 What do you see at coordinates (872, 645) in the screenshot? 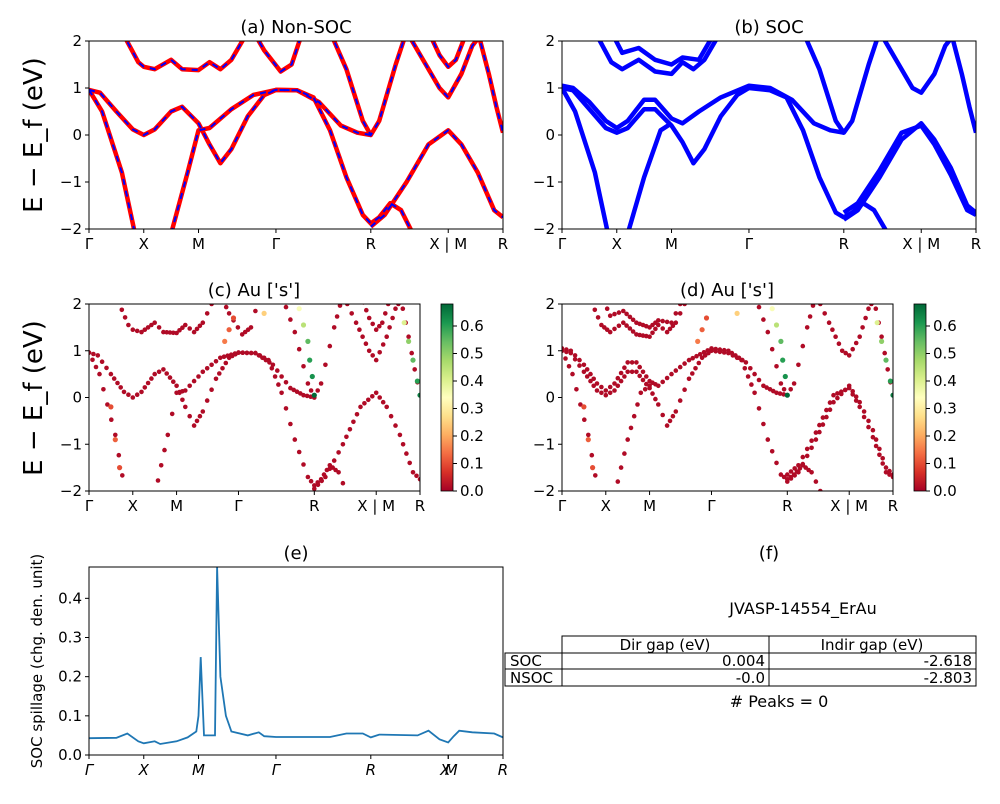
I see `col-header-indir-gap: Indir gap (eV)` at bounding box center [872, 645].